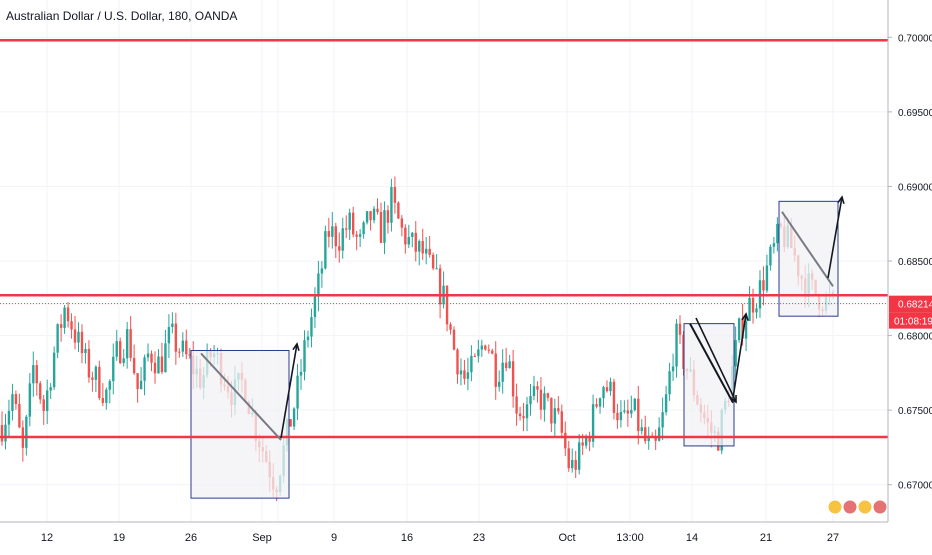  I want to click on time-axis-label: 26, so click(191, 538).